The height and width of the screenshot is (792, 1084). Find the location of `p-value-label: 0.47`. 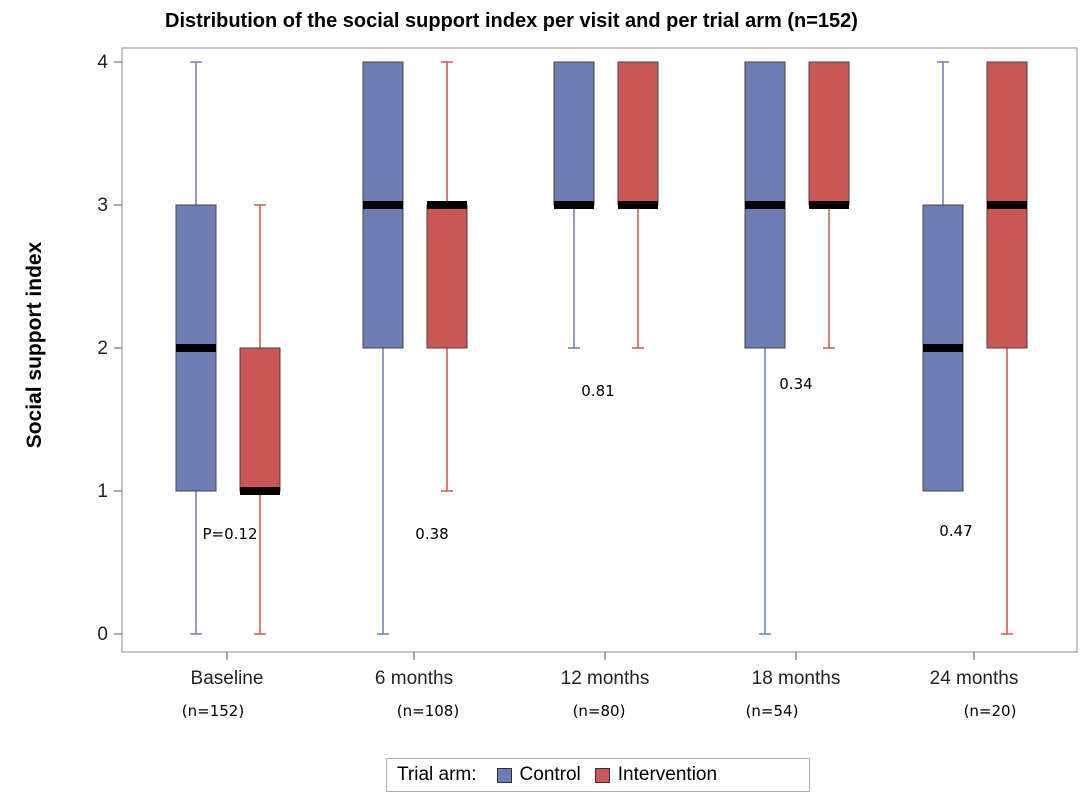

p-value-label: 0.47 is located at coordinates (955, 531).